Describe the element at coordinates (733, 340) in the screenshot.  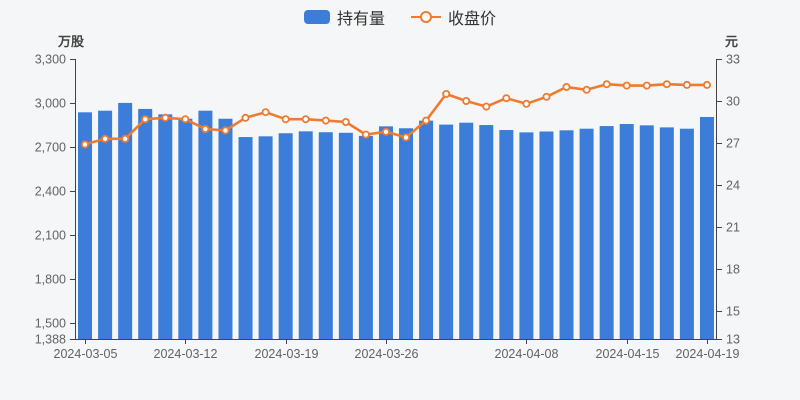
I see `right-axis-tick-label: 13` at that location.